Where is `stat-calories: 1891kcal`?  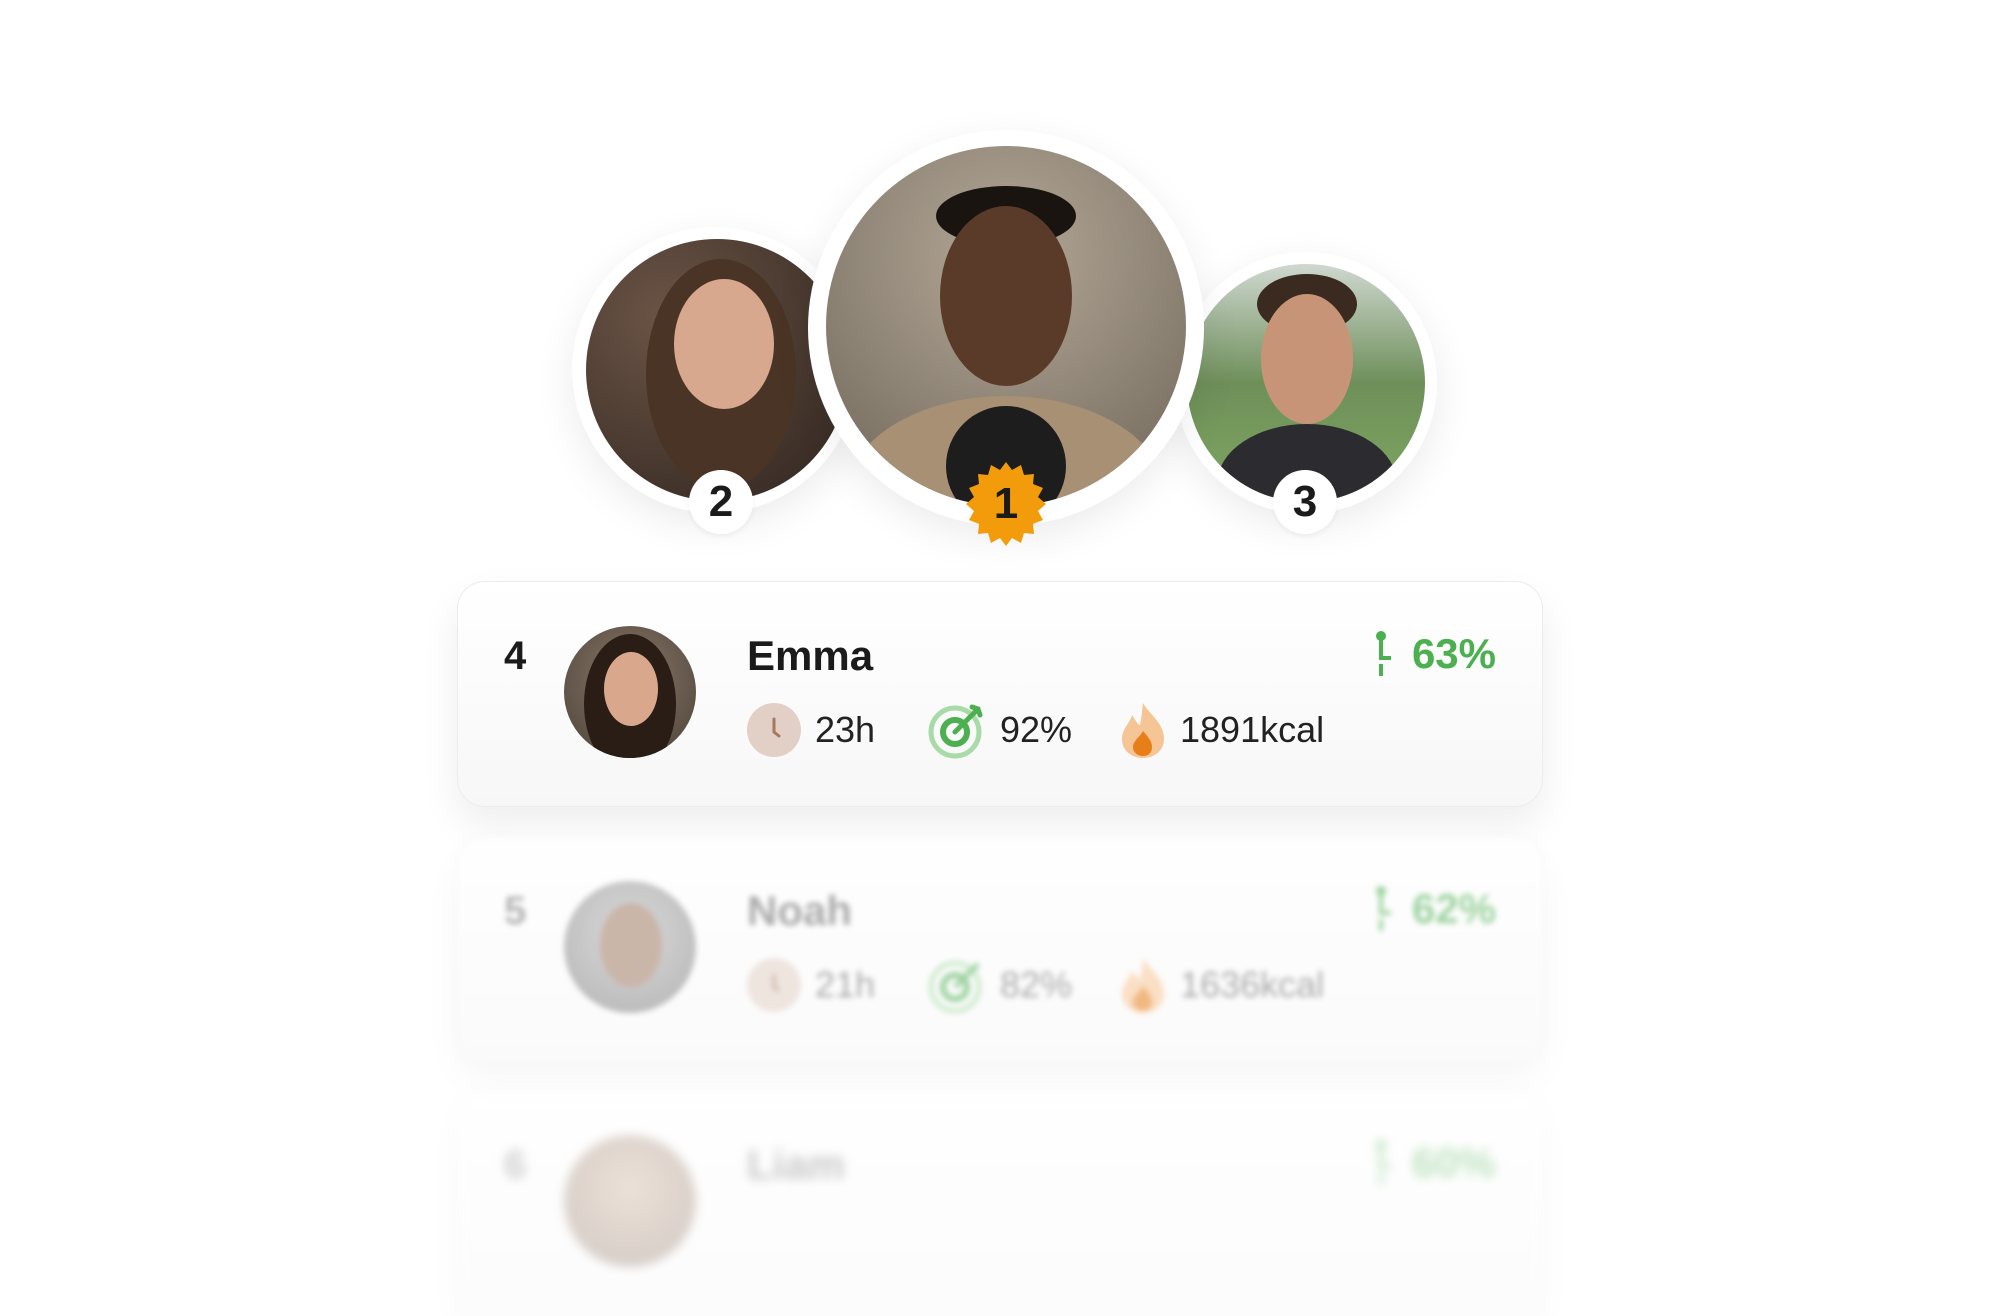 stat-calories: 1891kcal is located at coordinates (1222, 730).